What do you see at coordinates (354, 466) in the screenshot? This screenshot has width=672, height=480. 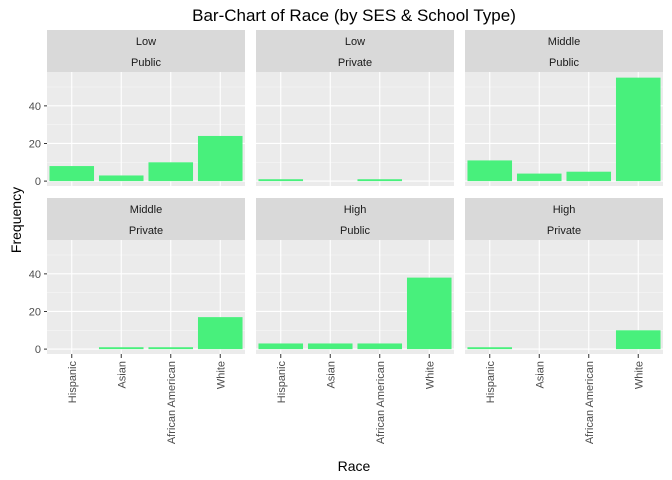 I see `x-axis-title: Race` at bounding box center [354, 466].